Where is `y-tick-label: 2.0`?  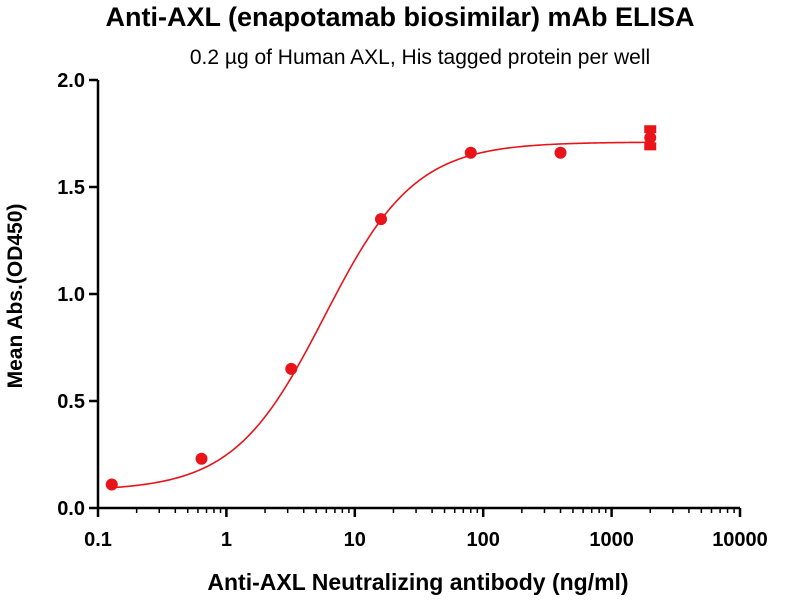 y-tick-label: 2.0 is located at coordinates (71, 81).